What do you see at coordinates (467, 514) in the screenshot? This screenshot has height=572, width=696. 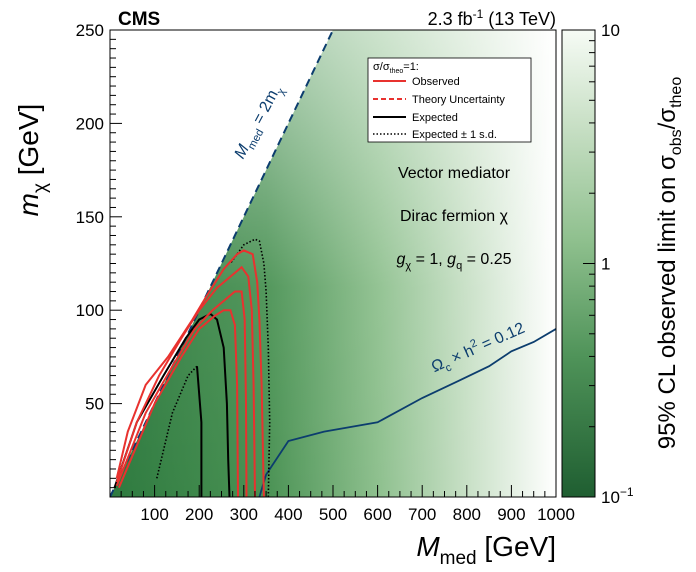 I see `x-tick-label: 800` at bounding box center [467, 514].